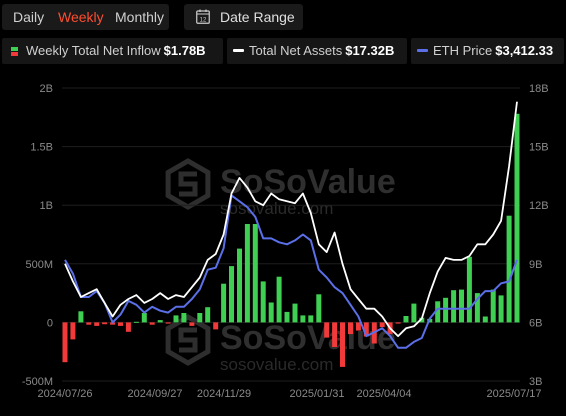 This screenshot has width=566, height=416. I want to click on legend-item-assets: Total Net Assets $17.32B, so click(317, 51).